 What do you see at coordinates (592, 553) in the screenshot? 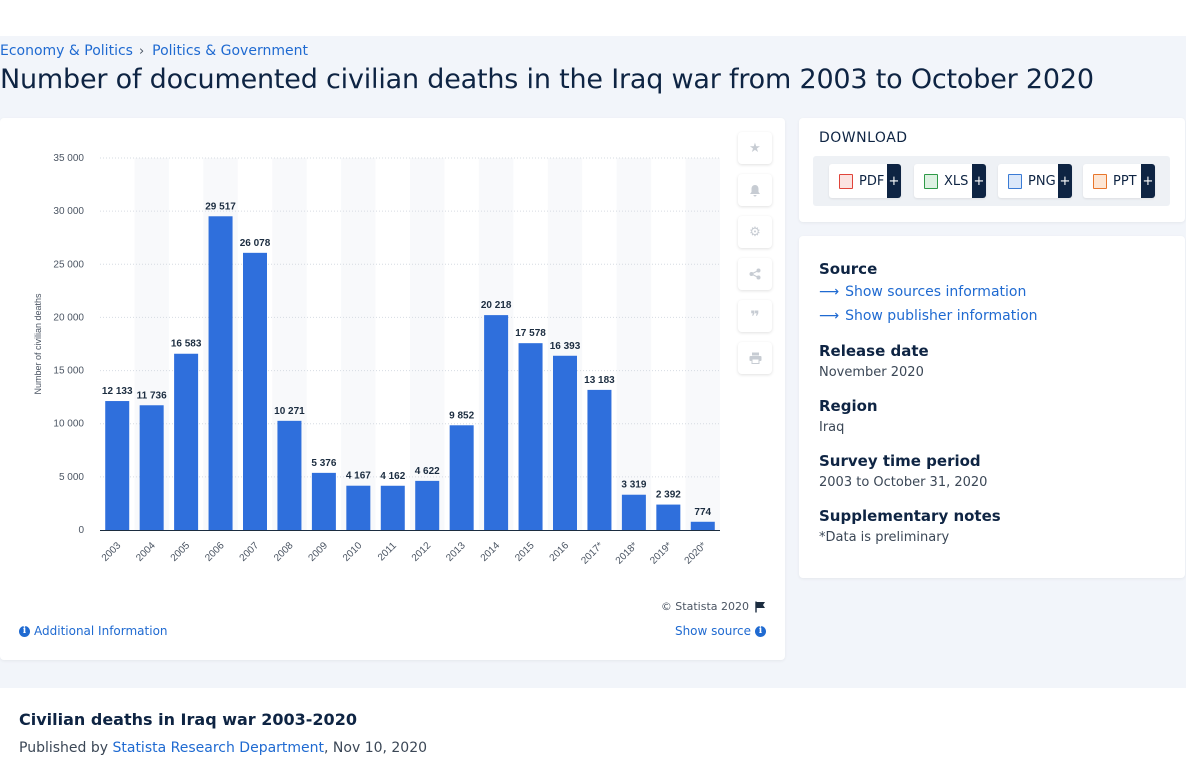
I see `x-tick-label: 2017*` at bounding box center [592, 553].